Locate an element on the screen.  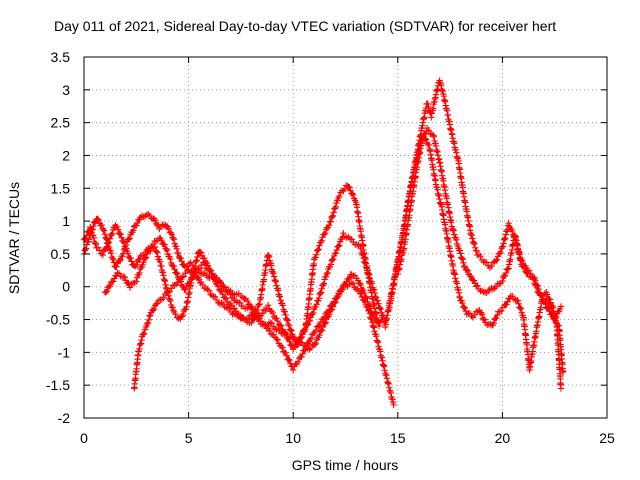
x-tick-label: 0 is located at coordinates (84, 438).